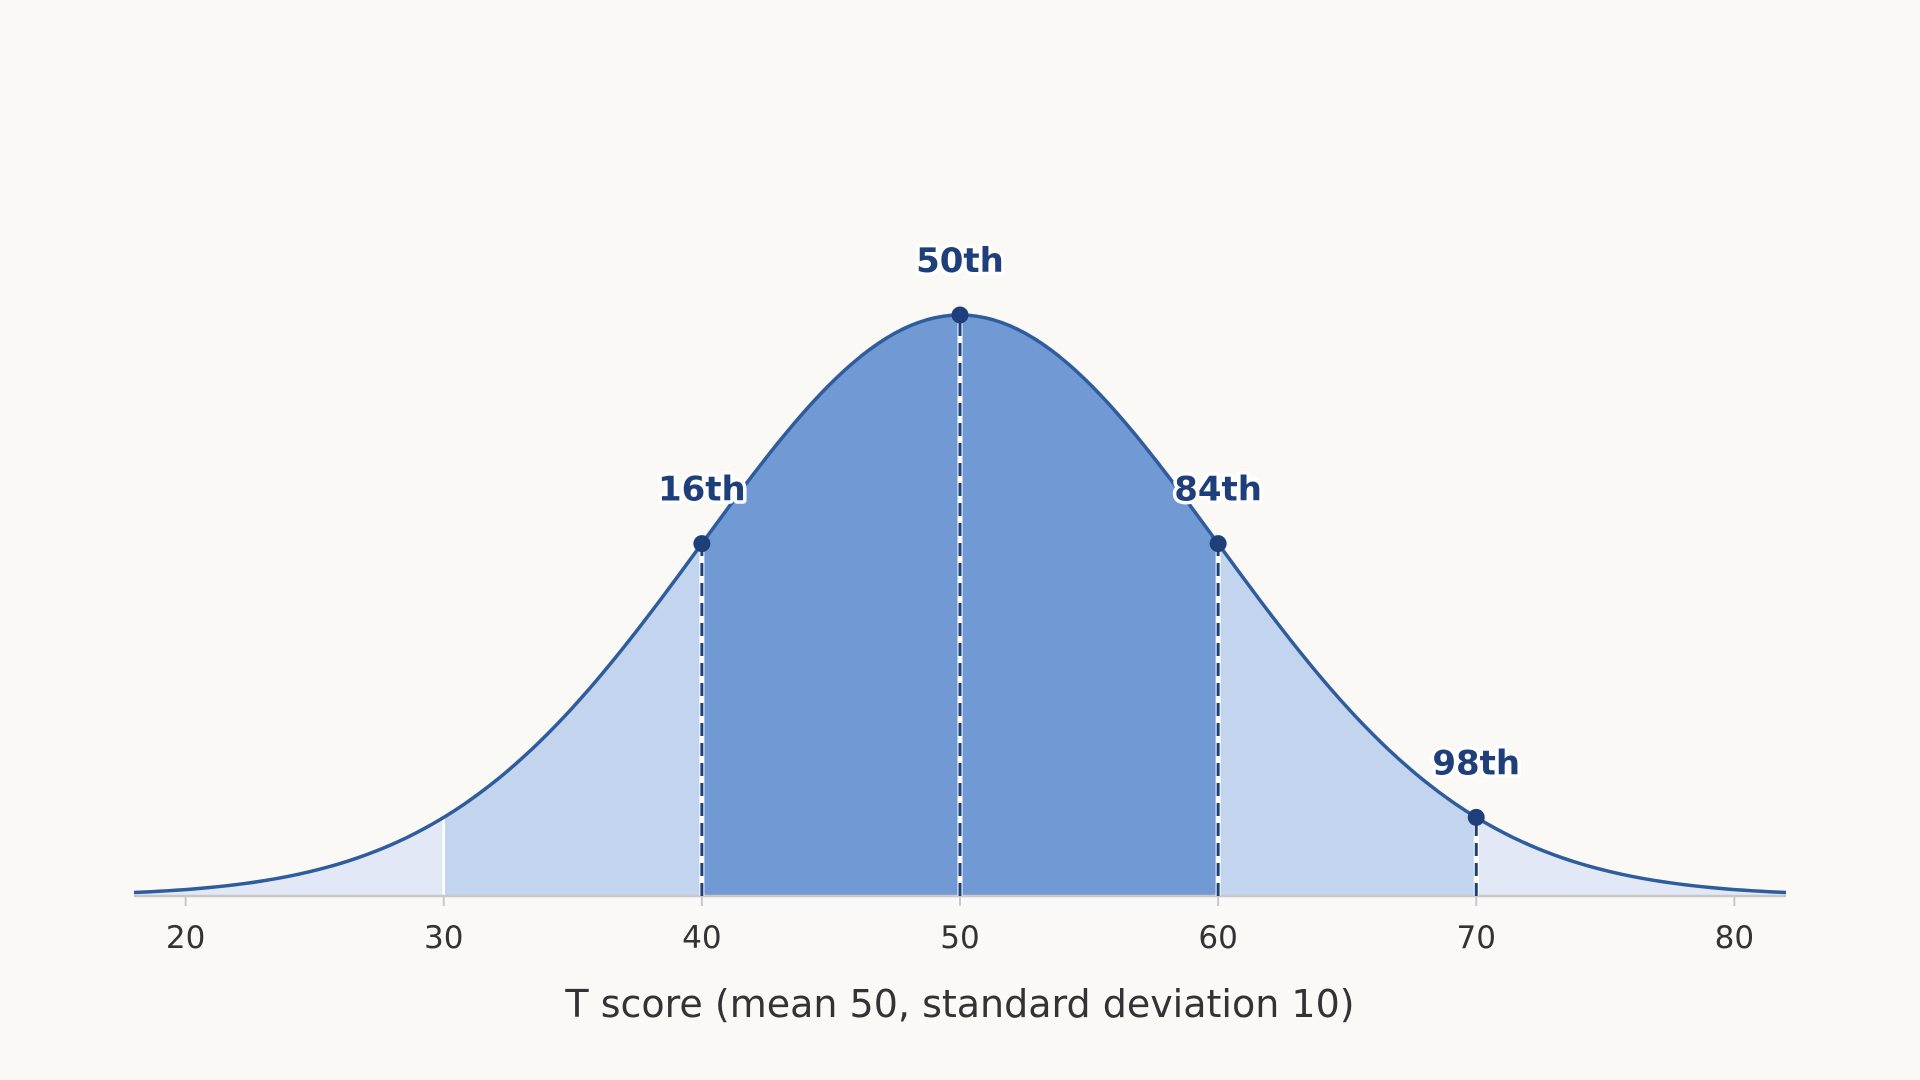  What do you see at coordinates (1217, 938) in the screenshot?
I see `x-tick-label-60: 60` at bounding box center [1217, 938].